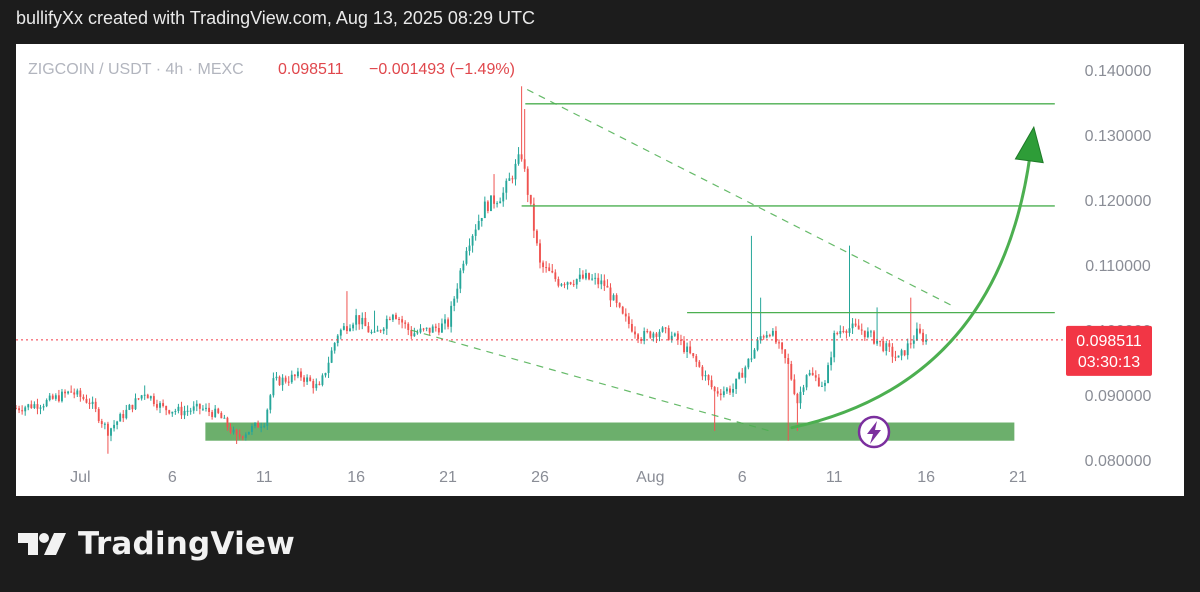 This screenshot has width=1200, height=592. Describe the element at coordinates (1029, 144) in the screenshot. I see `projection-arrow-head` at that location.